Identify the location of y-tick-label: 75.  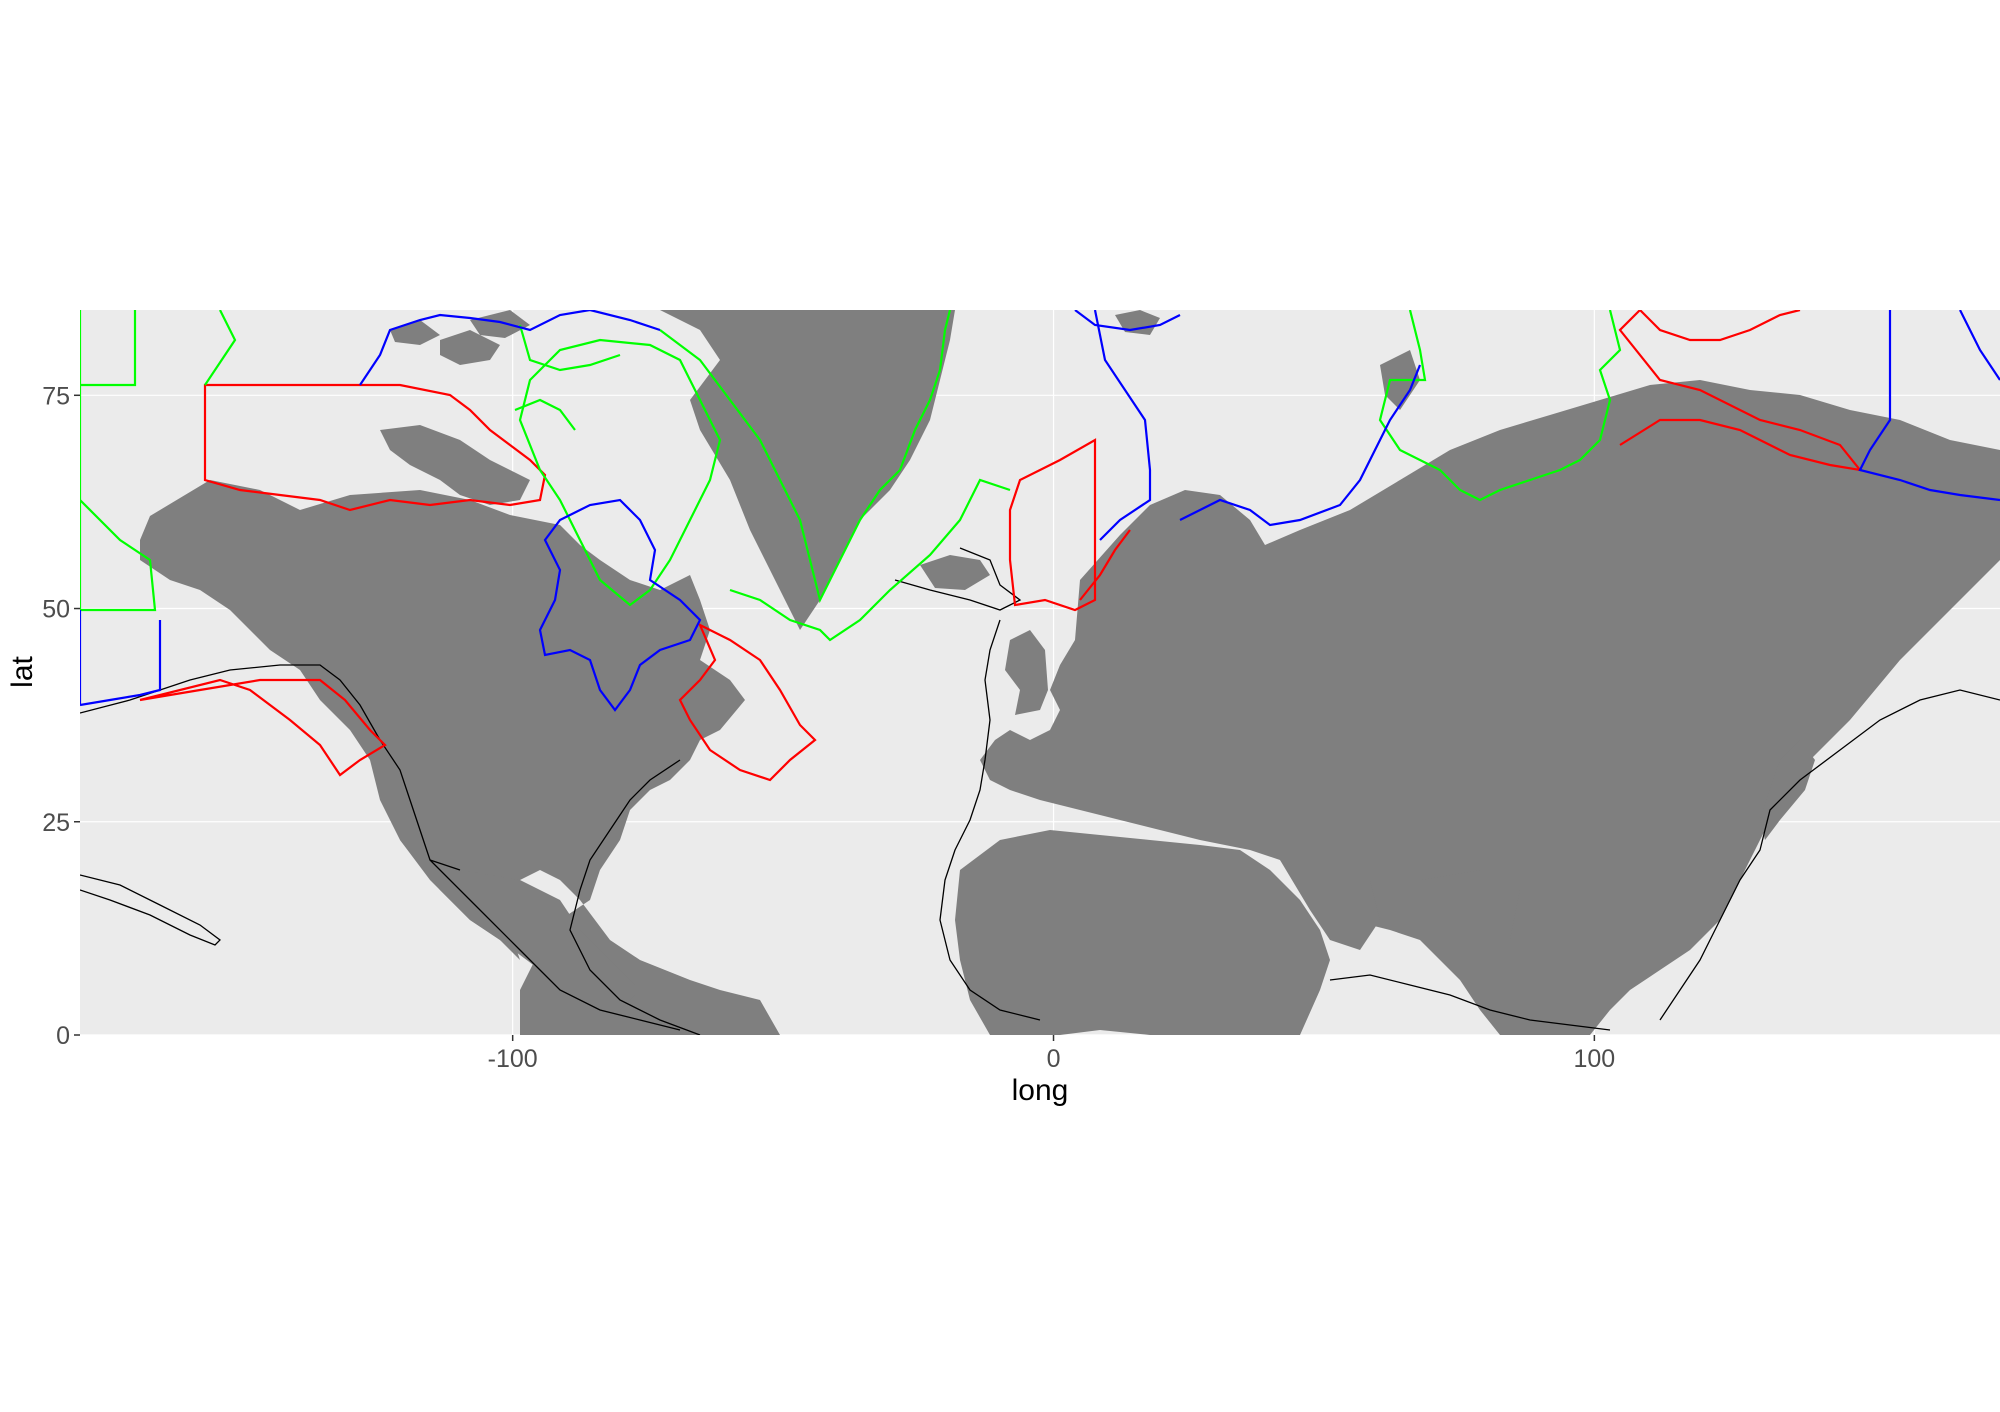
(56, 396).